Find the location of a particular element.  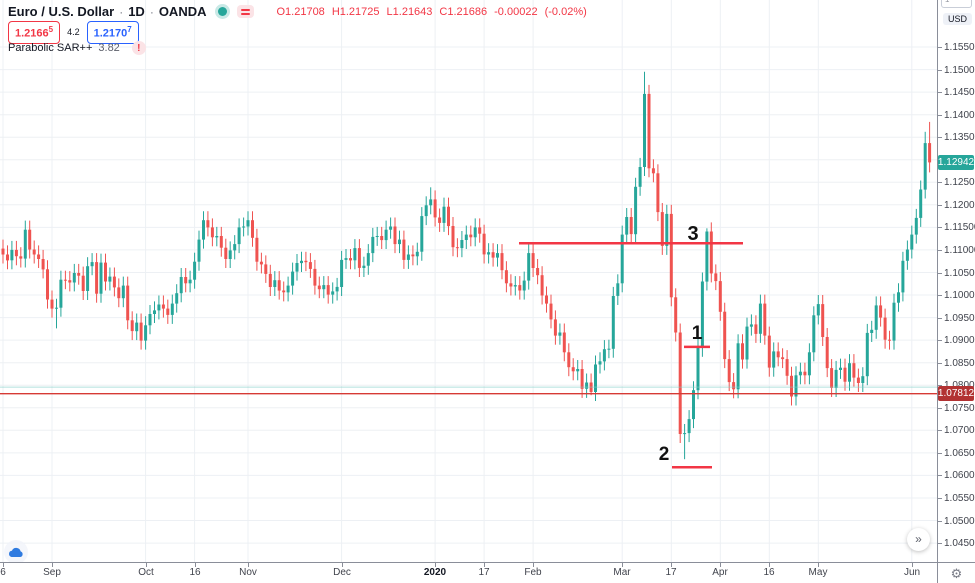

open-value: O1.21708 is located at coordinates (300, 11).